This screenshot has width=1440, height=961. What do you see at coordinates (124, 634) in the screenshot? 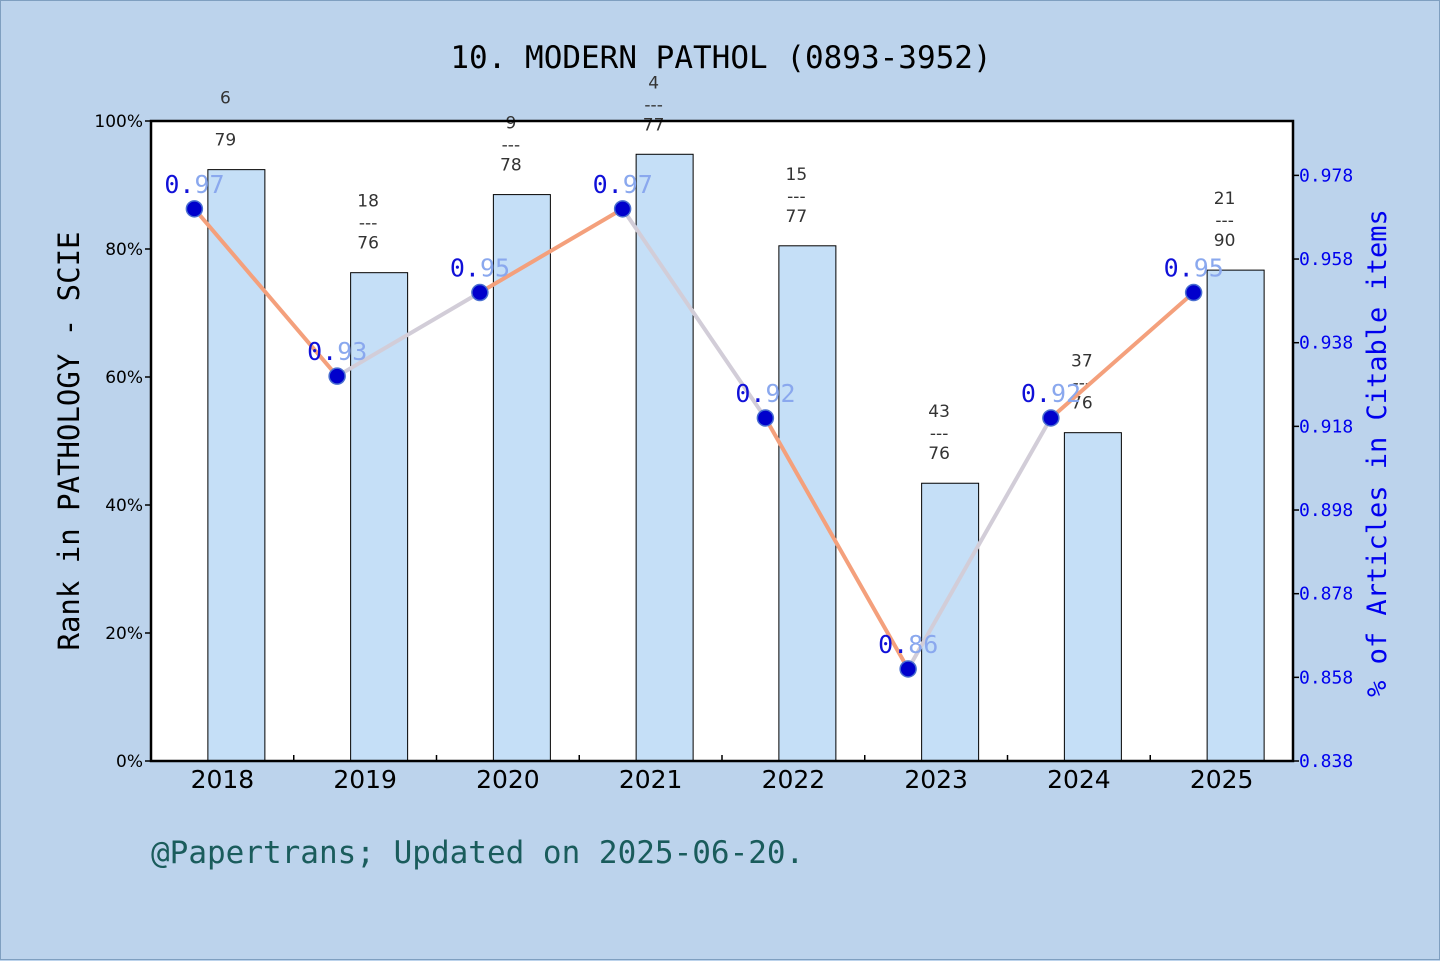
I see `y-left-tick-label: 20%` at bounding box center [124, 634].